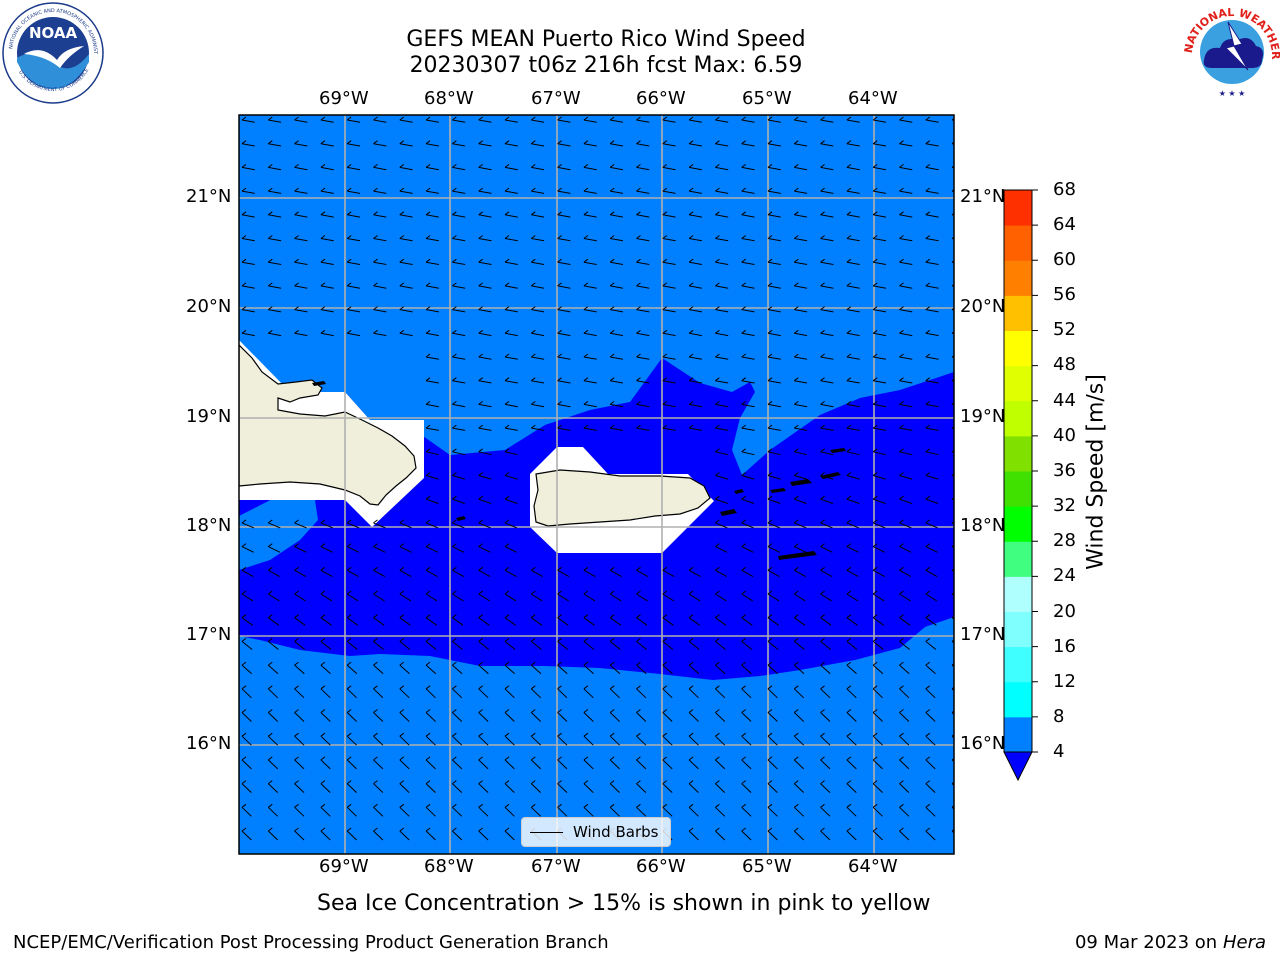  I want to click on lat-label-left: 17°N, so click(209, 634).